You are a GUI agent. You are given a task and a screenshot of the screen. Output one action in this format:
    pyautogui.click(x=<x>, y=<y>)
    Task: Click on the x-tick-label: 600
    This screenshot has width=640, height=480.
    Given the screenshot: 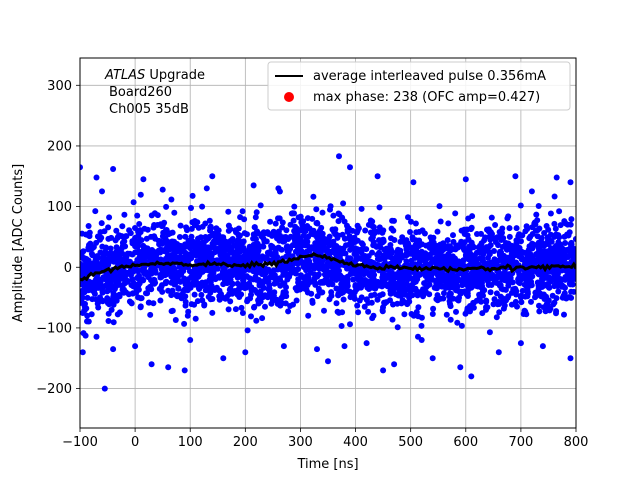 What is the action you would take?
    pyautogui.click(x=465, y=442)
    